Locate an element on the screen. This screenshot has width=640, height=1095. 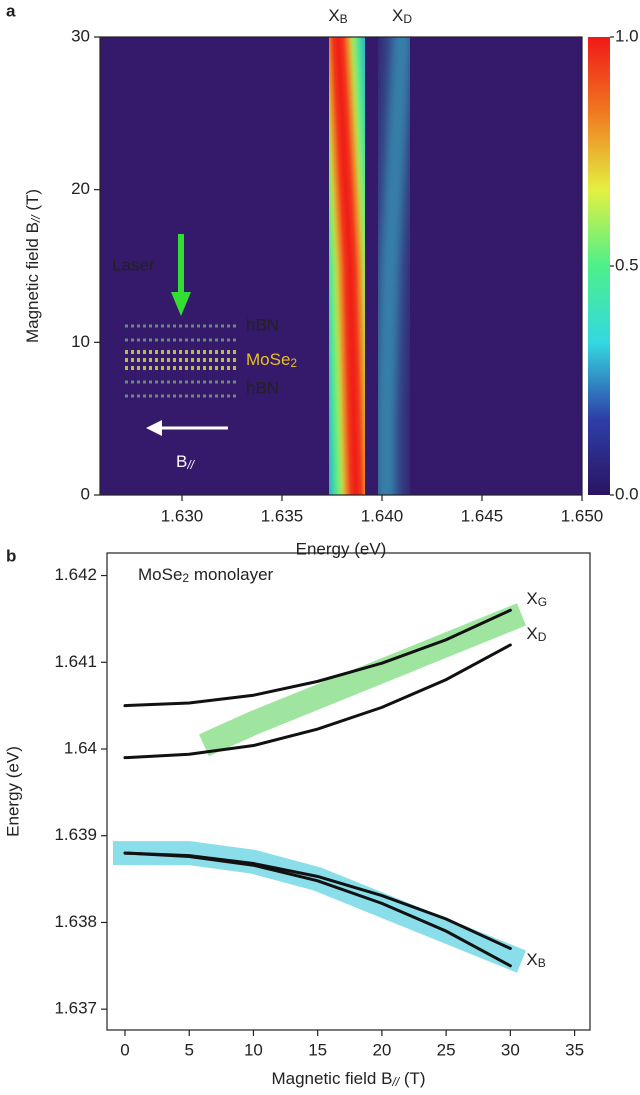
ridge-label: XD is located at coordinates (402, 16).